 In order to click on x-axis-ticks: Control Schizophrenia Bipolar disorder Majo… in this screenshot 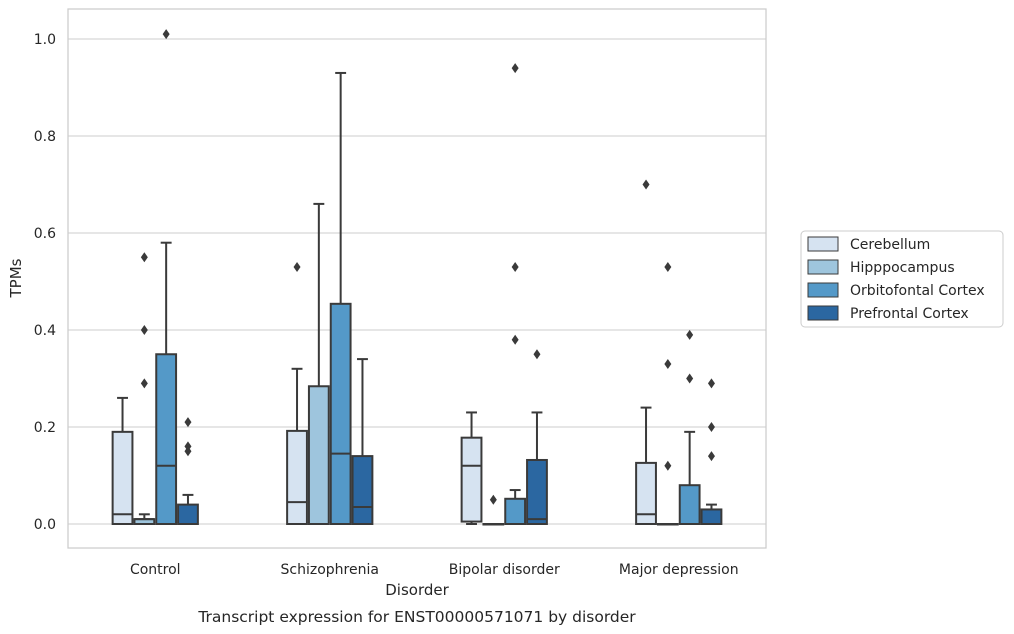, I will do `click(434, 570)`.